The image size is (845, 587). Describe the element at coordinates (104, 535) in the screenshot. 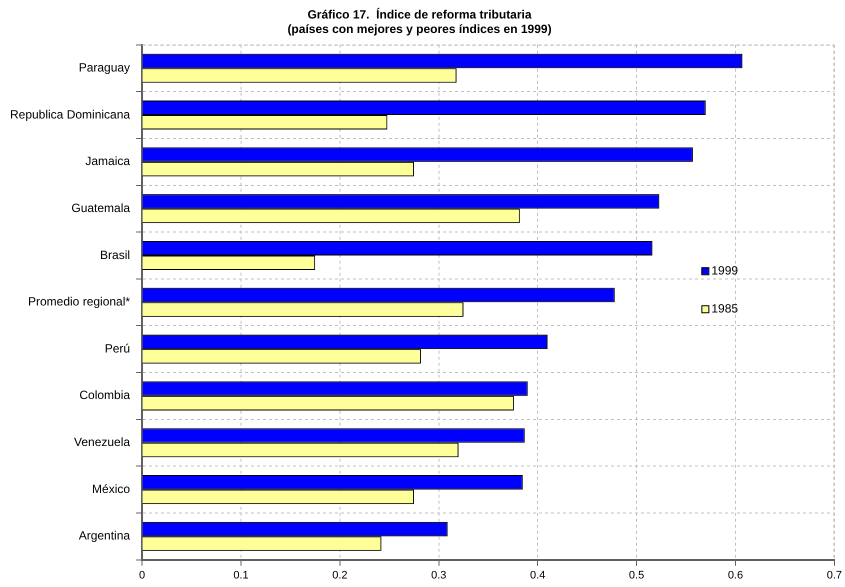

I see `y-tick-label: Argentina` at that location.